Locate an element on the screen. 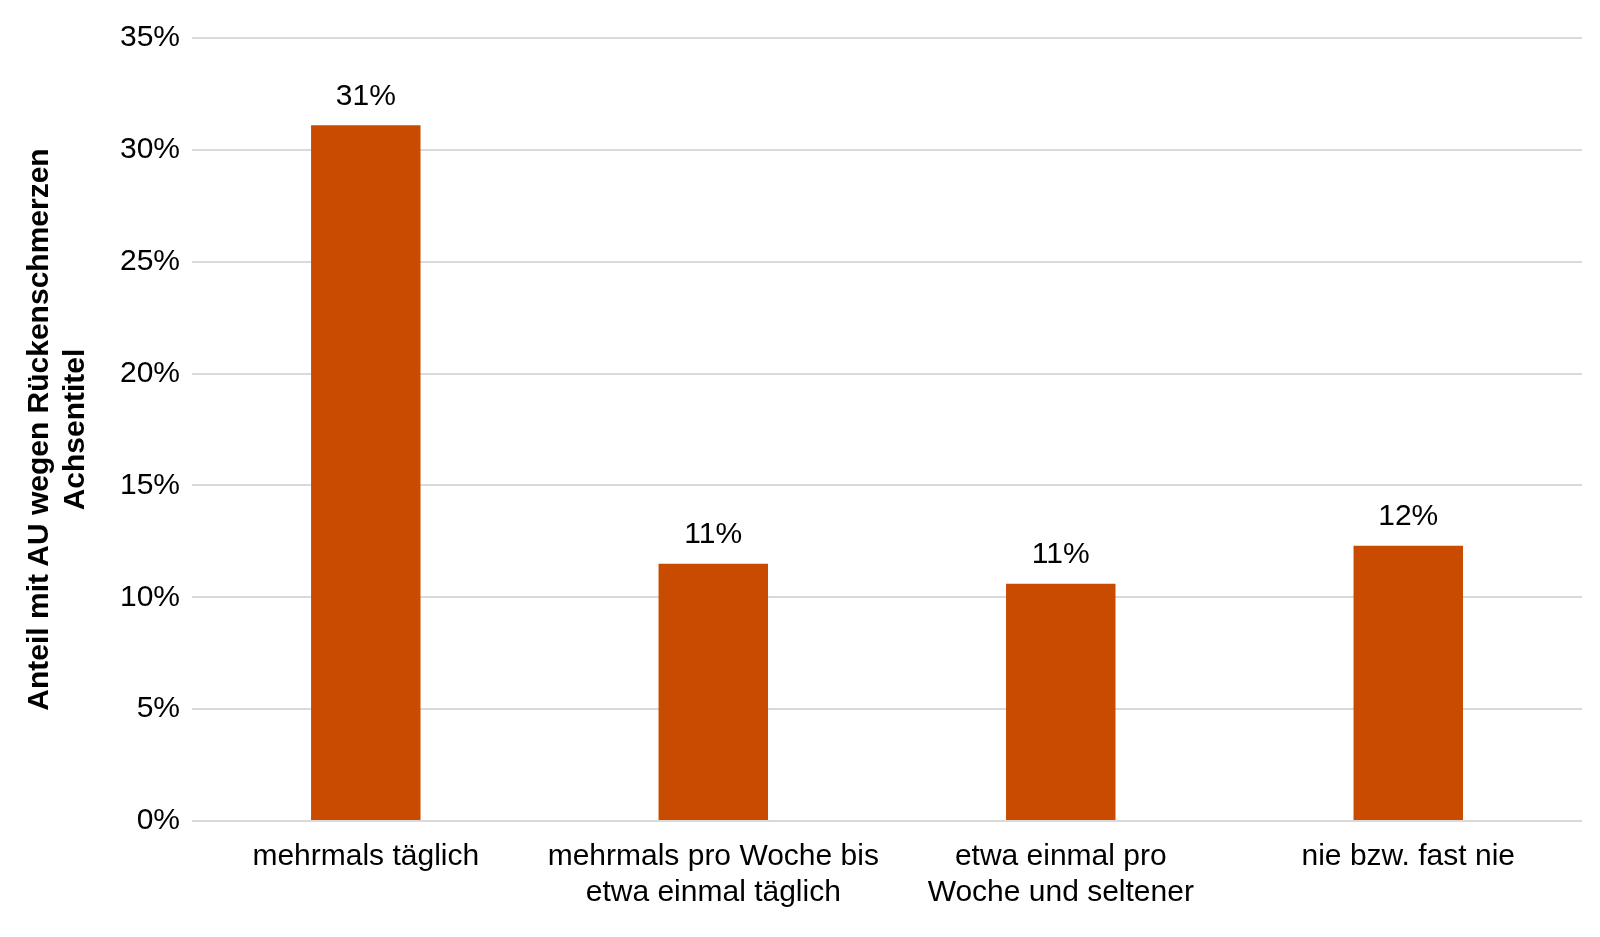  y-tick-label: 5% is located at coordinates (158, 707).